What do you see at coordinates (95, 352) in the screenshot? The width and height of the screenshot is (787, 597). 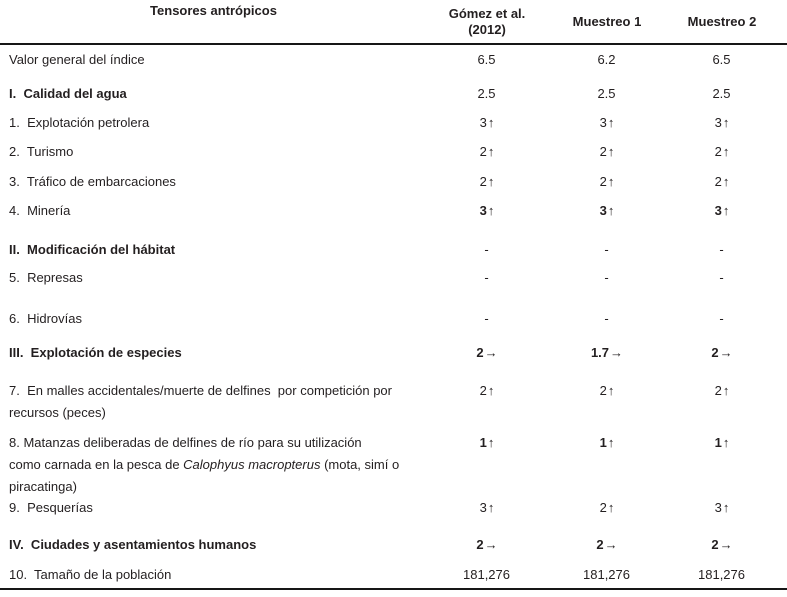 I see `row-label: III. Explotación de especies` at bounding box center [95, 352].